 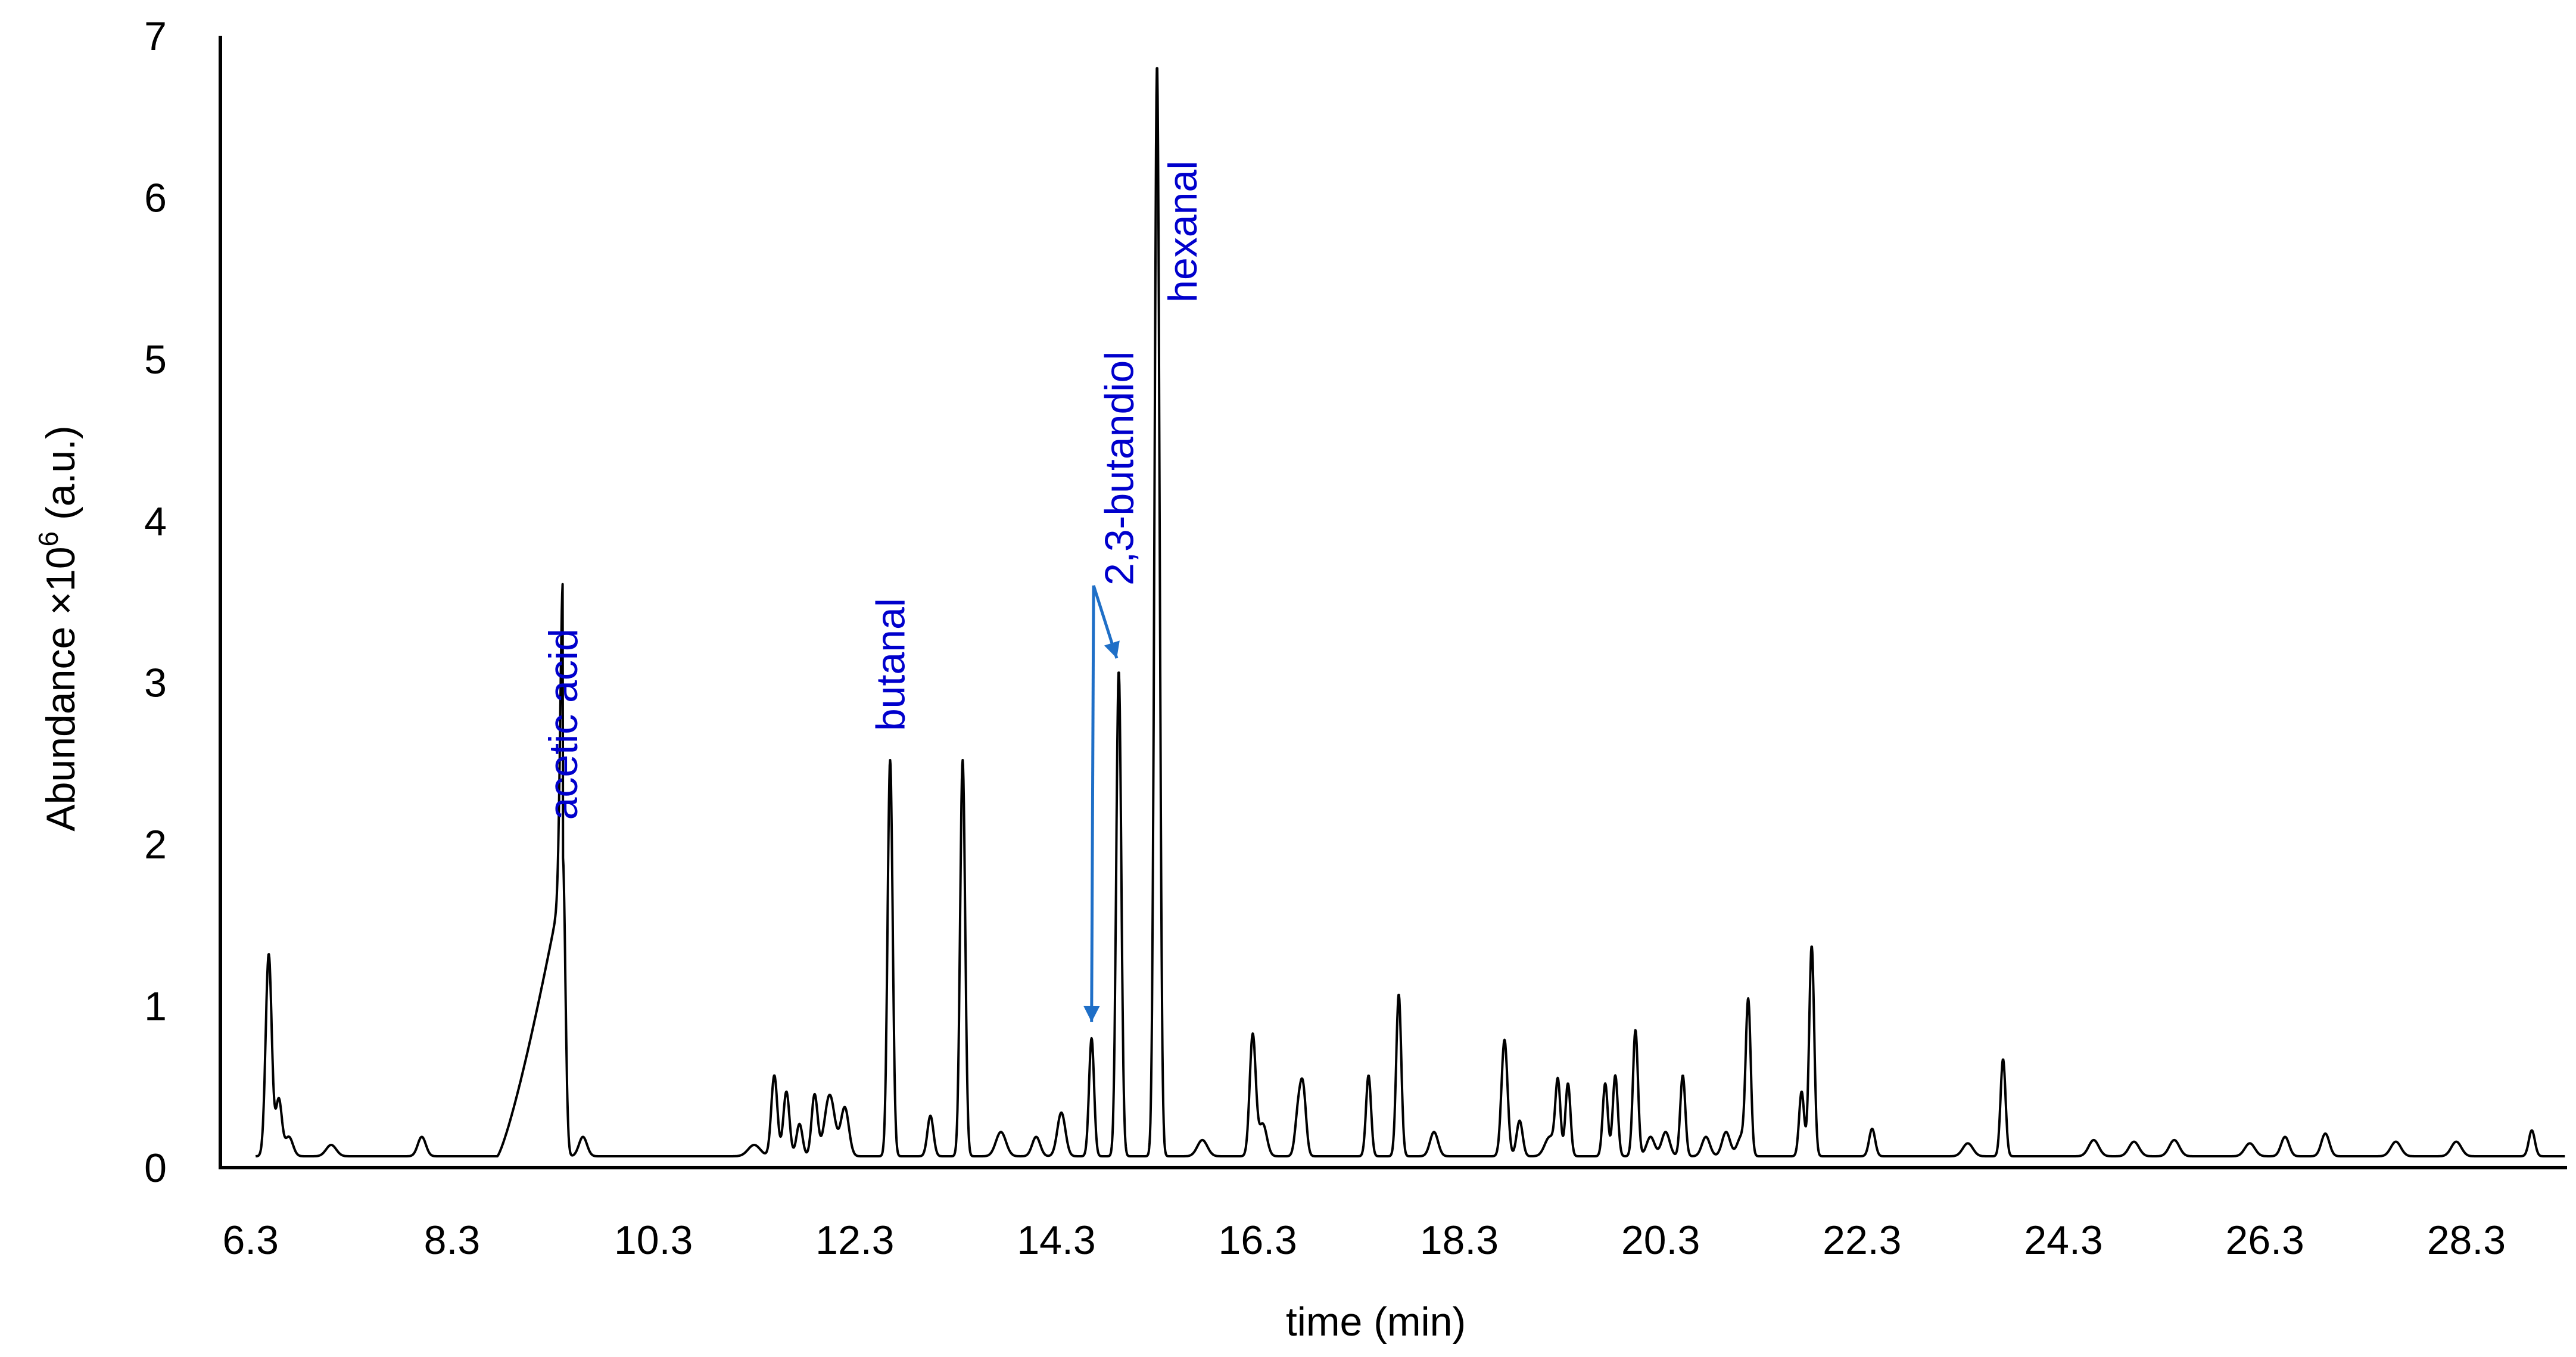 What do you see at coordinates (155, 683) in the screenshot?
I see `y-tick-label: 3` at bounding box center [155, 683].